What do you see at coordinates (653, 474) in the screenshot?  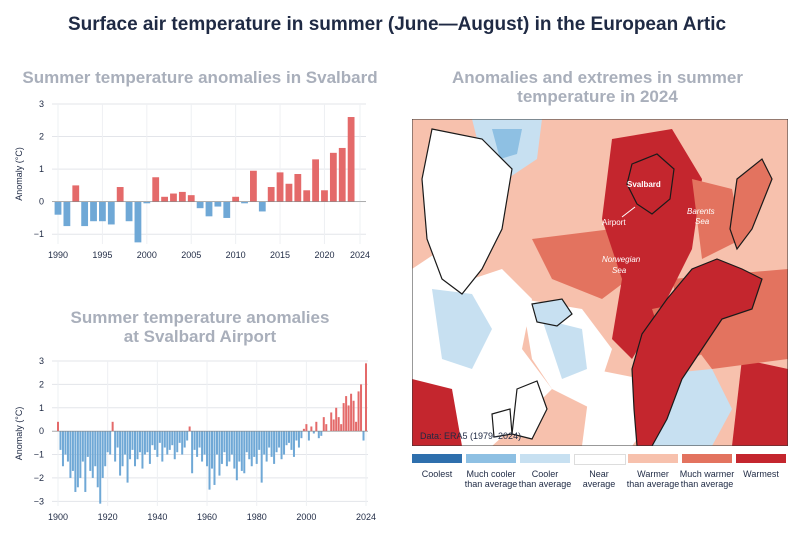 I see `legend-label-line1: Warmer` at bounding box center [653, 474].